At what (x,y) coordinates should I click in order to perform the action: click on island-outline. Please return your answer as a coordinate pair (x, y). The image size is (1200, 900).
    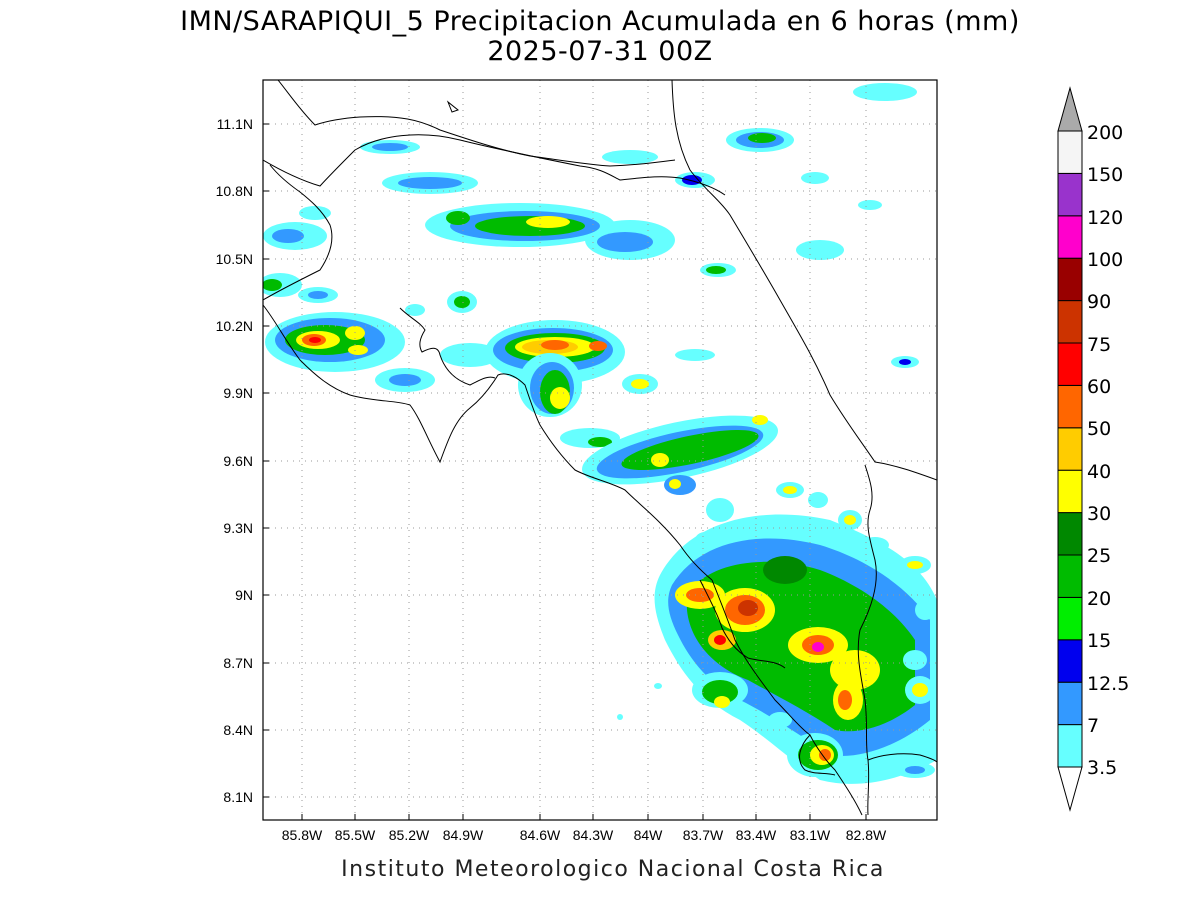
    Looking at the image, I should click on (453, 106).